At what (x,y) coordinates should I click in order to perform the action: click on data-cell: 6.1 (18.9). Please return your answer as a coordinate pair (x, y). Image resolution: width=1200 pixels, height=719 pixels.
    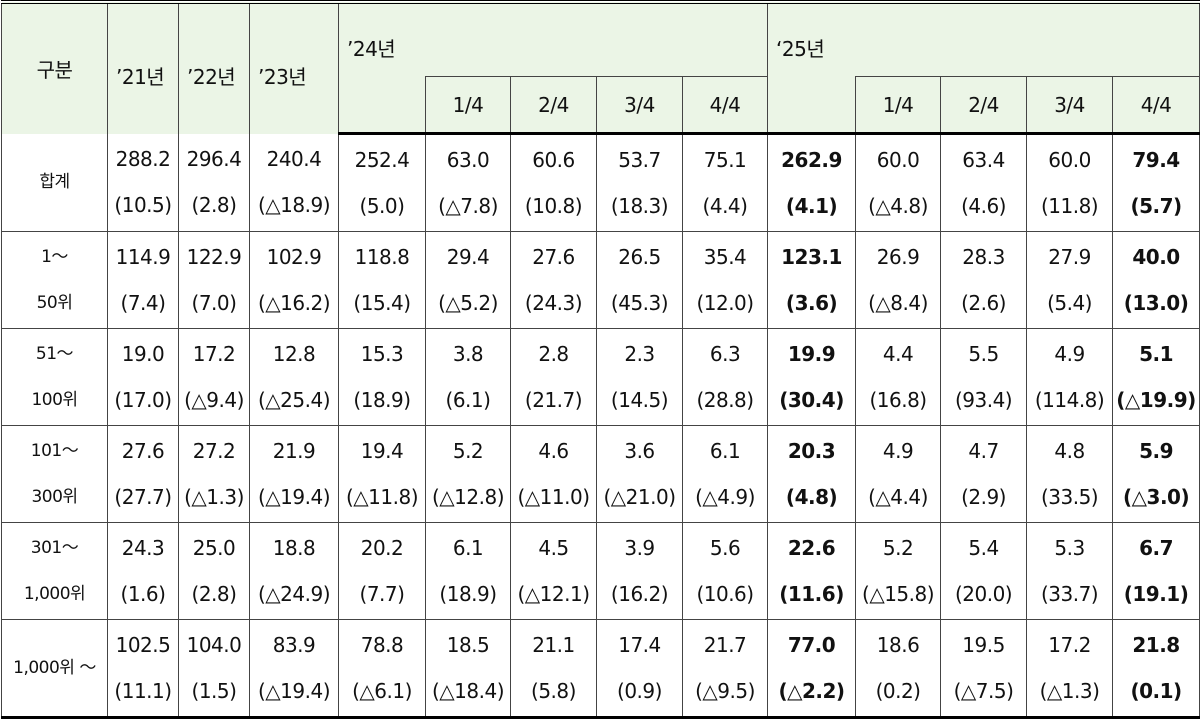
    Looking at the image, I should click on (468, 571).